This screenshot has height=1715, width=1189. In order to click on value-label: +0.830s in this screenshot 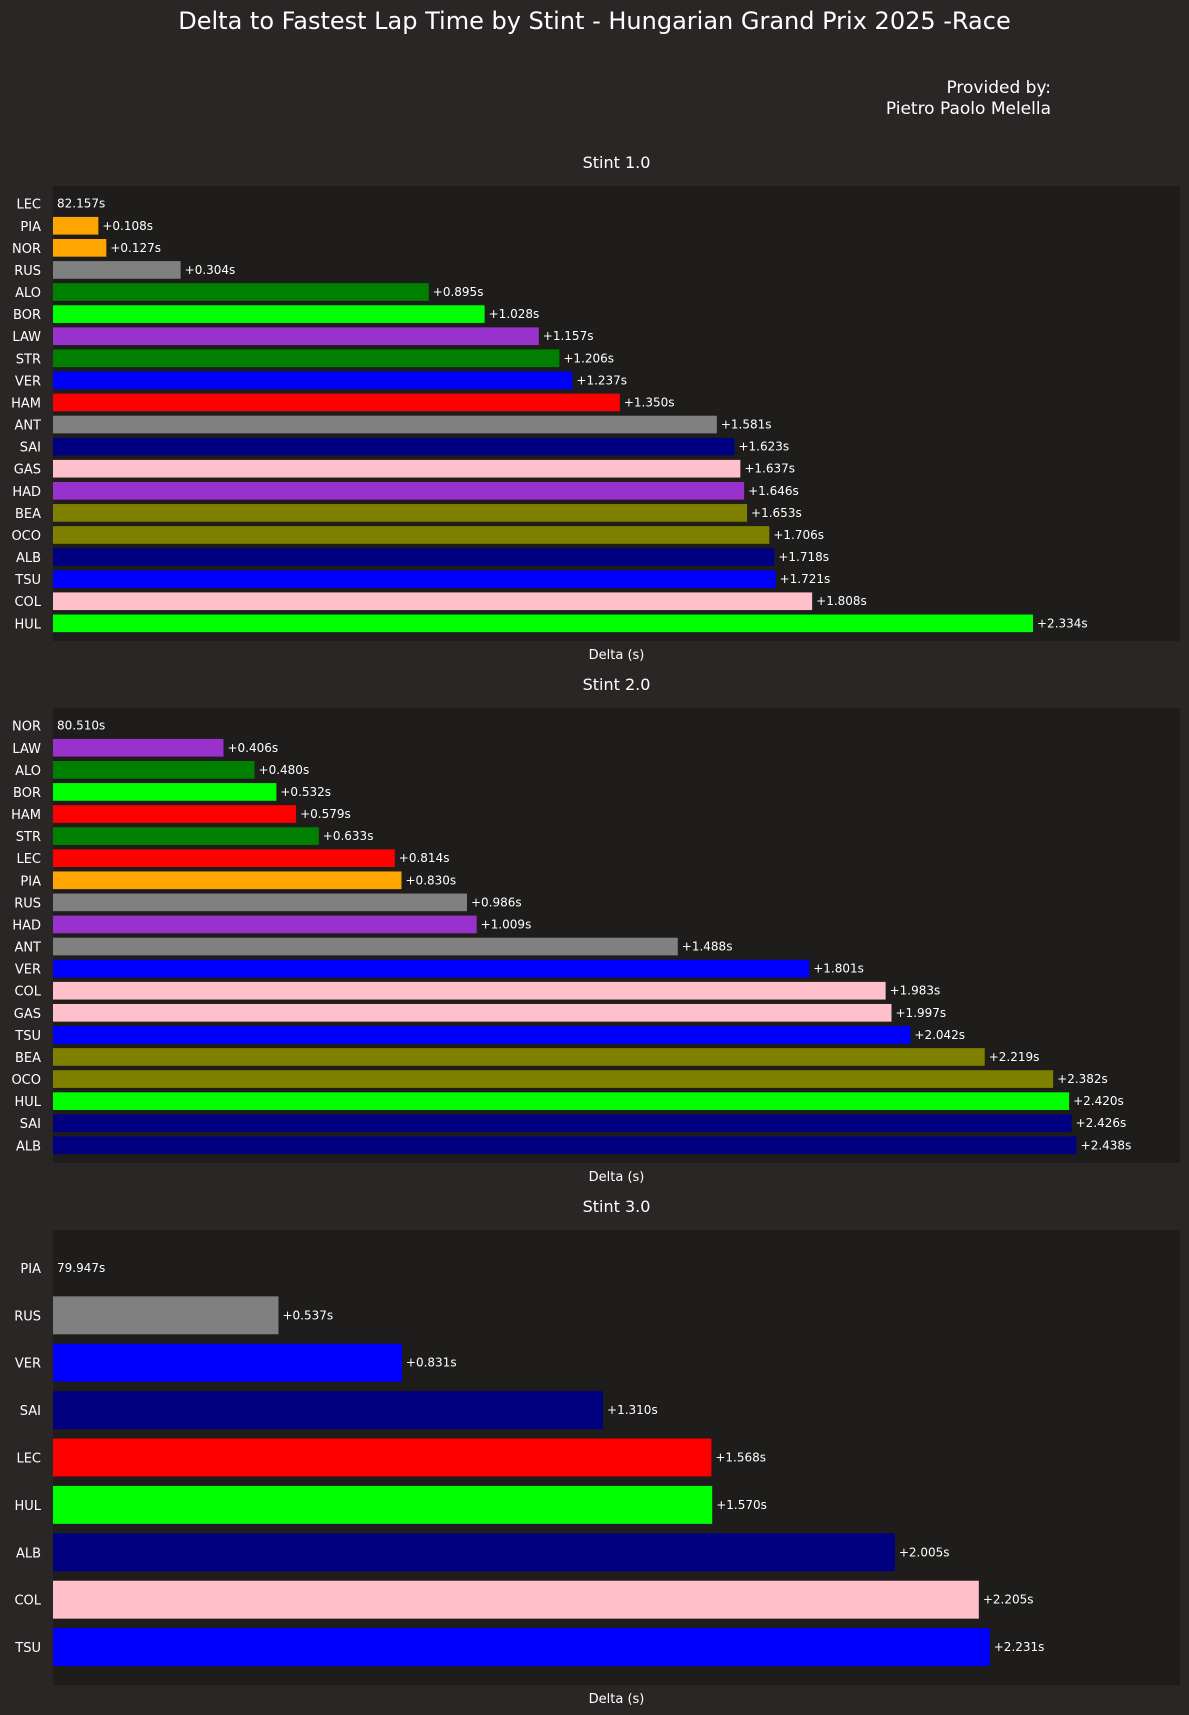, I will do `click(431, 880)`.